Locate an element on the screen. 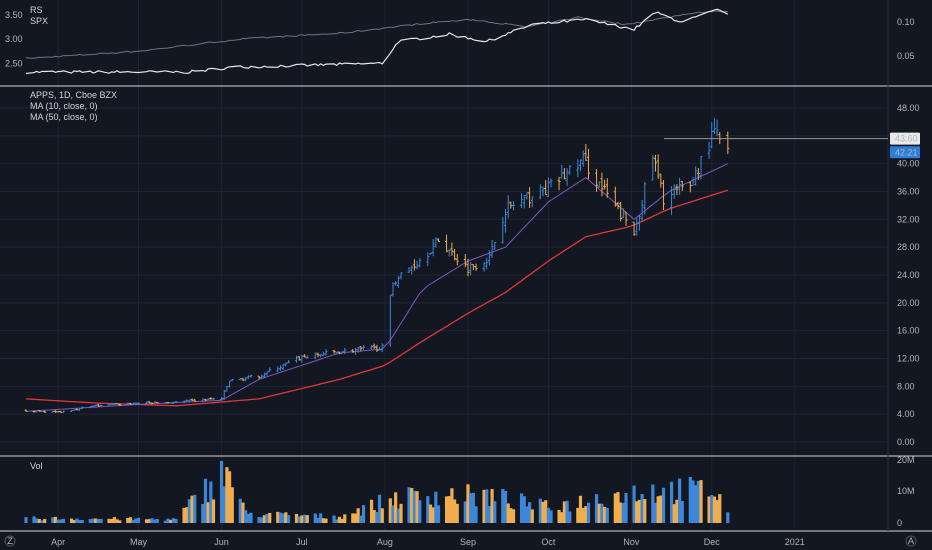 This screenshot has width=932, height=550. spx-axis-label: 0.05 is located at coordinates (906, 56).